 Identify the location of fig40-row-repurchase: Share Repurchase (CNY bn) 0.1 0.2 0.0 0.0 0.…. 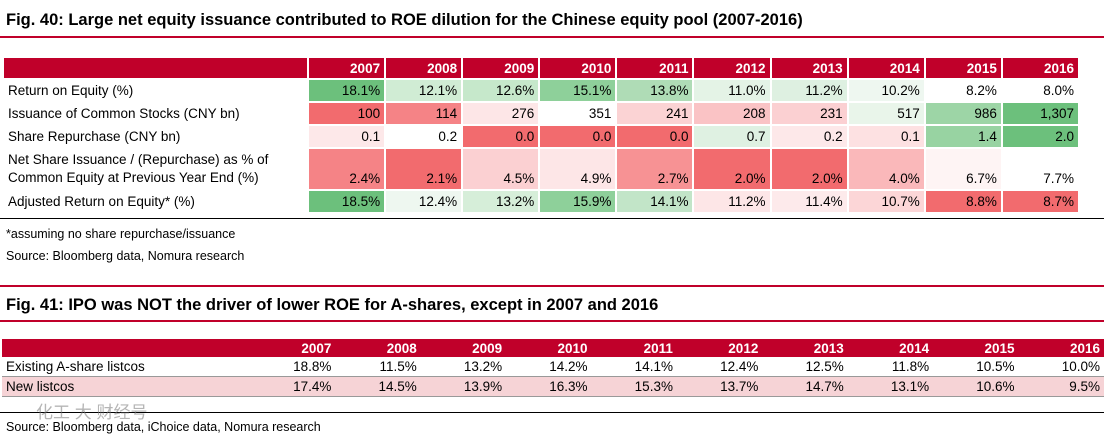
(541, 136).